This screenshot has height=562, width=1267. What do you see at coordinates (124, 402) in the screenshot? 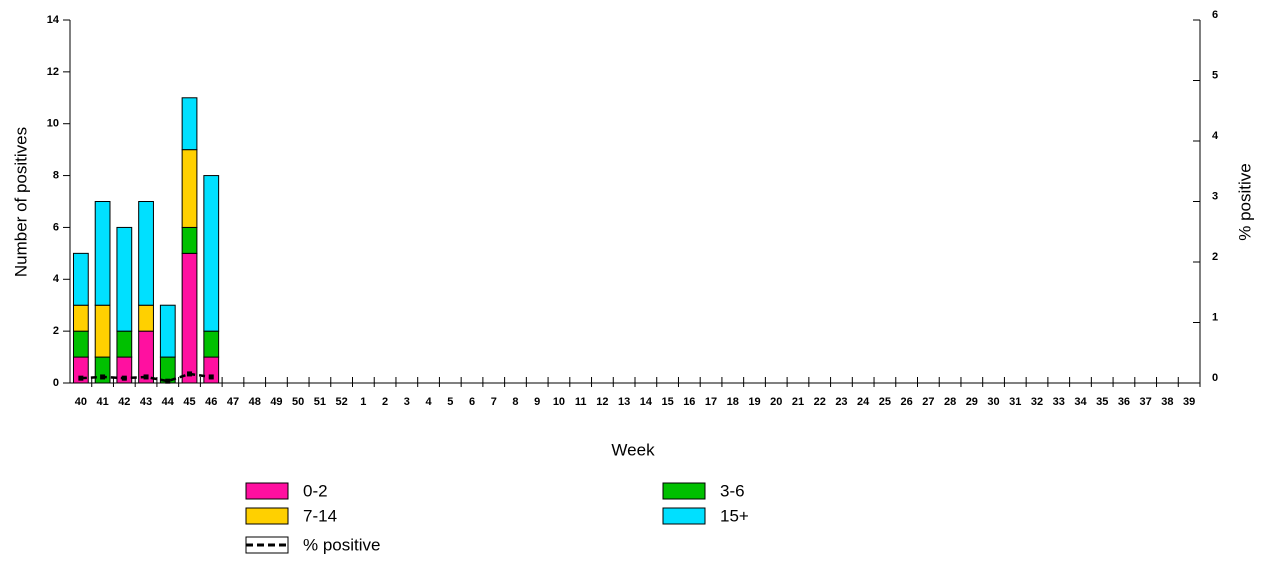
I see `x-tick-label: 42` at bounding box center [124, 402].